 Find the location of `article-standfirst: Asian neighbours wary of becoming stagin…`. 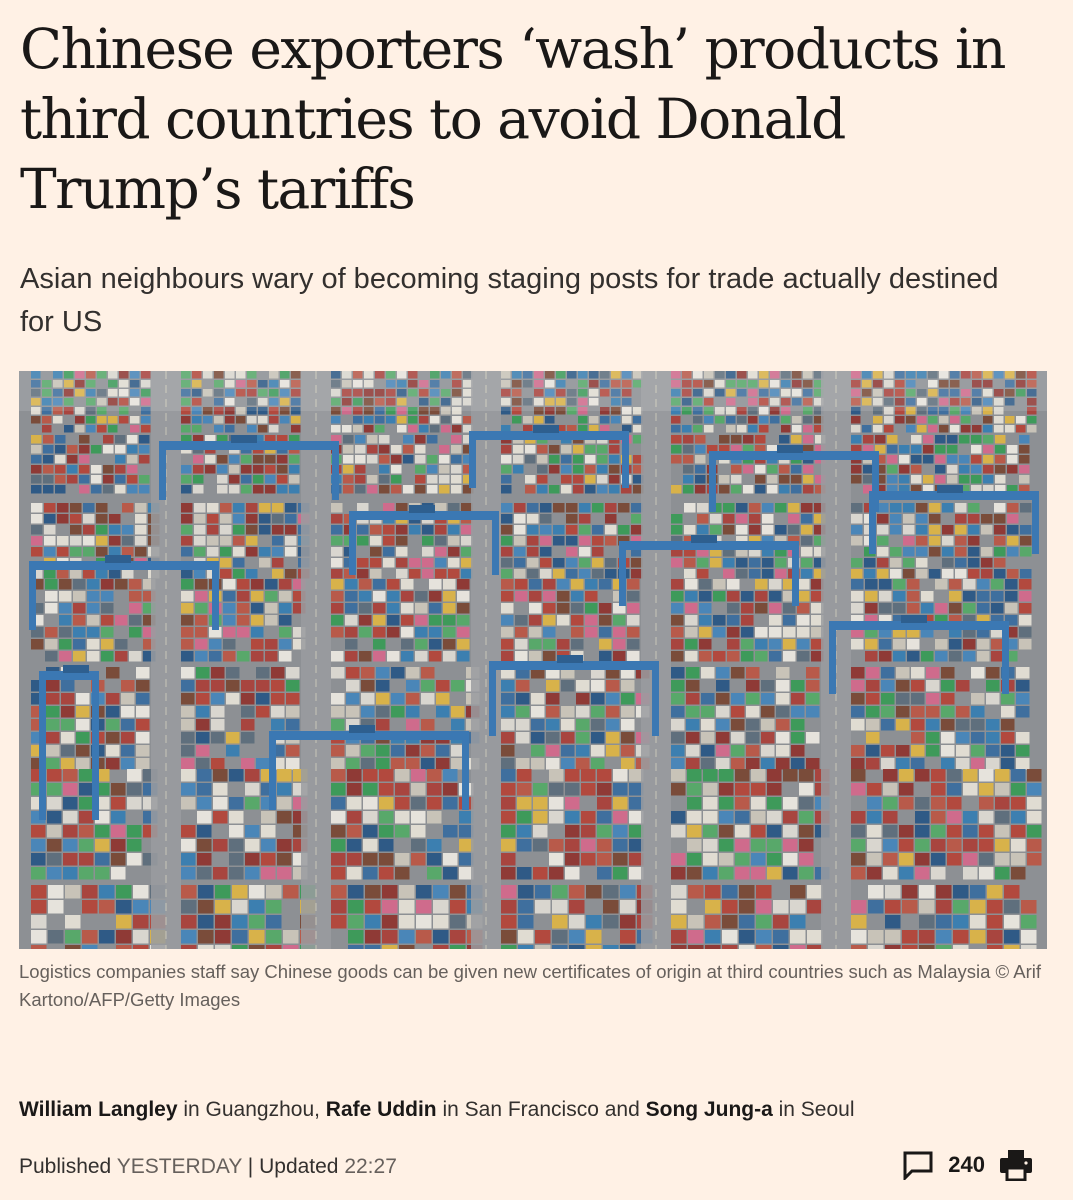

article-standfirst: Asian neighbours wary of becoming stagin… is located at coordinates (509, 300).